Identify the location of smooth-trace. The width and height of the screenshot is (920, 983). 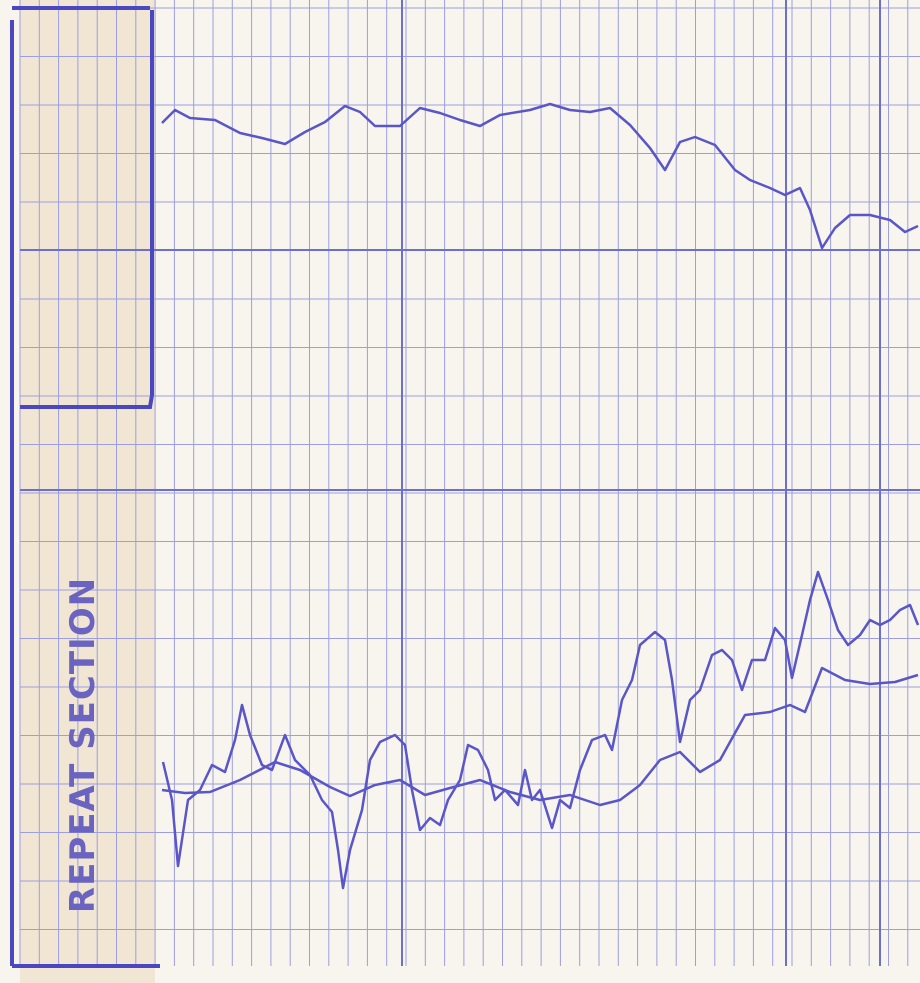
(540, 736).